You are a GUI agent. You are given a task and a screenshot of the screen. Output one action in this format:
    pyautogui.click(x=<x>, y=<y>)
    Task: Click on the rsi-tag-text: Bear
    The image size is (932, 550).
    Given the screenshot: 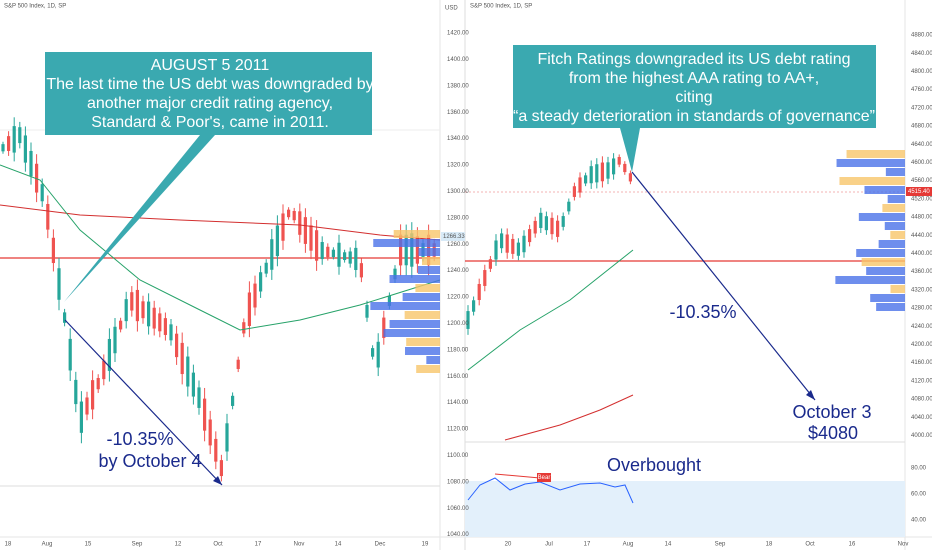 What is the action you would take?
    pyautogui.click(x=544, y=478)
    